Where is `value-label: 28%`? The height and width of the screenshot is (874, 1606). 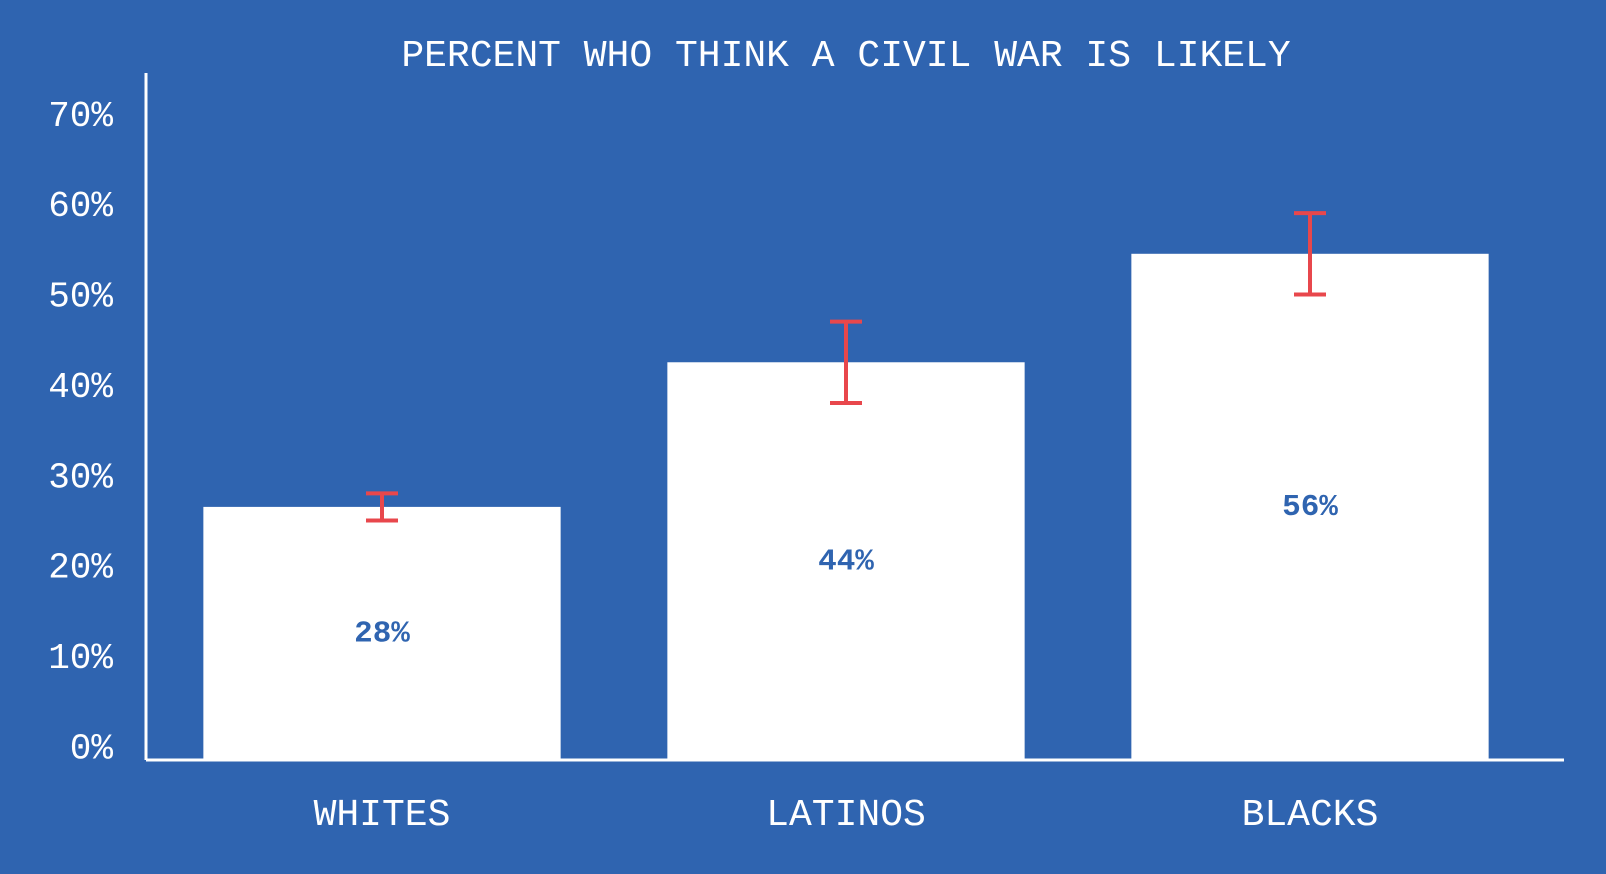 value-label: 28% is located at coordinates (382, 634).